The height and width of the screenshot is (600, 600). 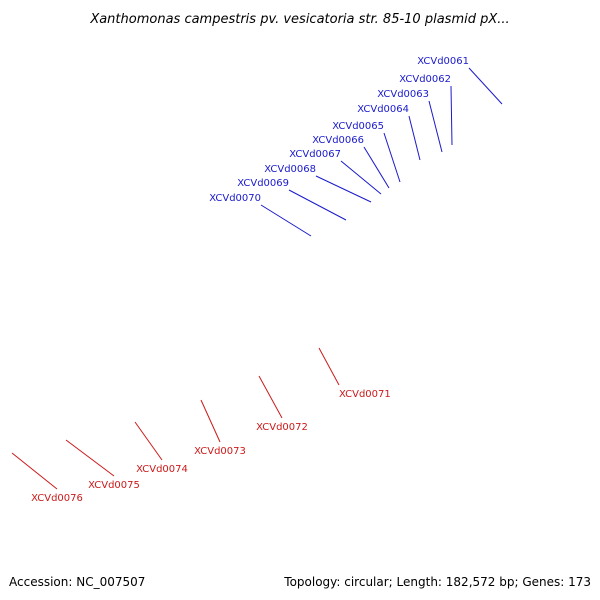 What do you see at coordinates (425, 79) in the screenshot?
I see `forward-gene-label: XCVd0062` at bounding box center [425, 79].